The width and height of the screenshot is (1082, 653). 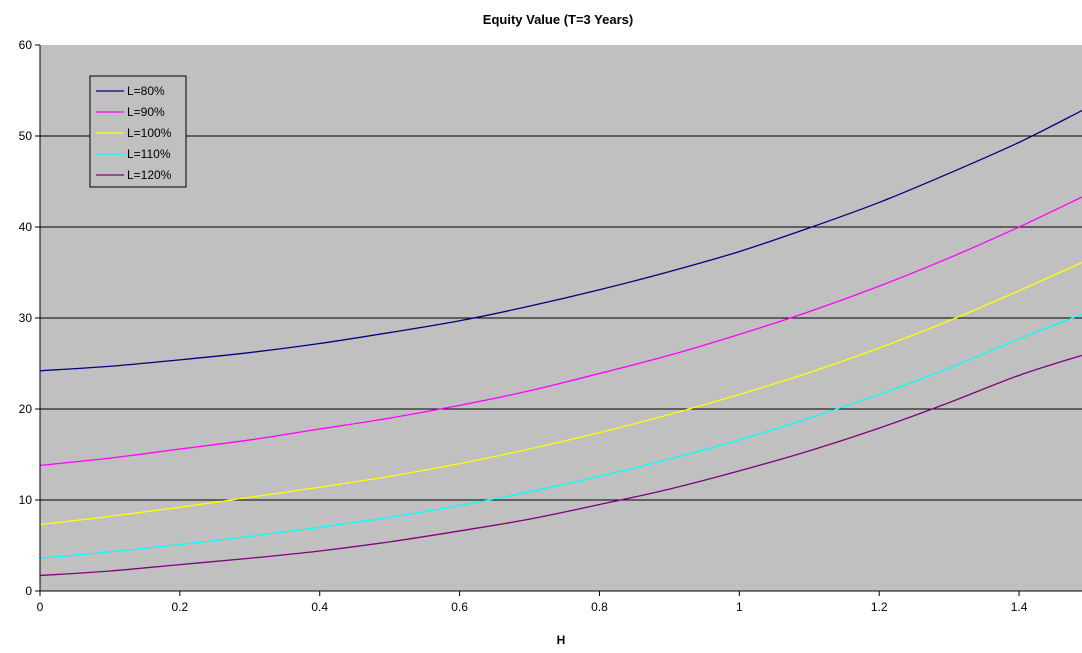 I want to click on legend-label: L=100%, so click(x=149, y=133).